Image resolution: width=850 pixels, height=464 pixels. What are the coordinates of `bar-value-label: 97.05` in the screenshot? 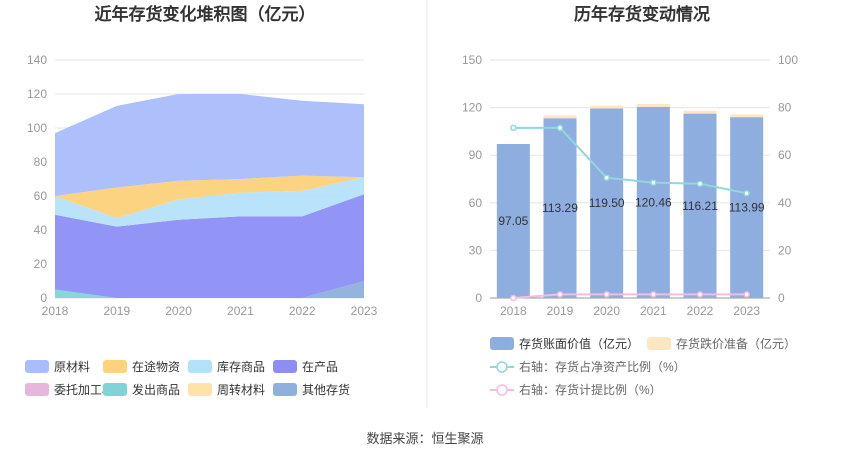 It's located at (513, 221).